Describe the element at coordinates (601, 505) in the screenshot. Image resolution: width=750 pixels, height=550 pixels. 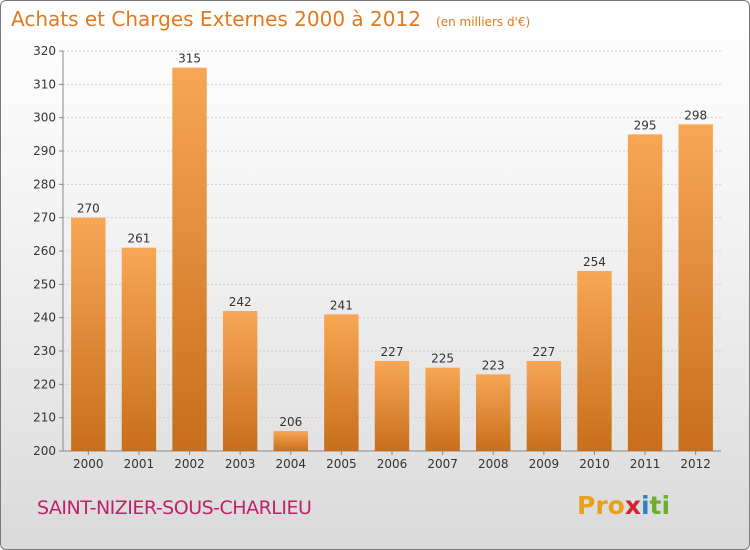
I see `logo-part-1: Pro` at that location.